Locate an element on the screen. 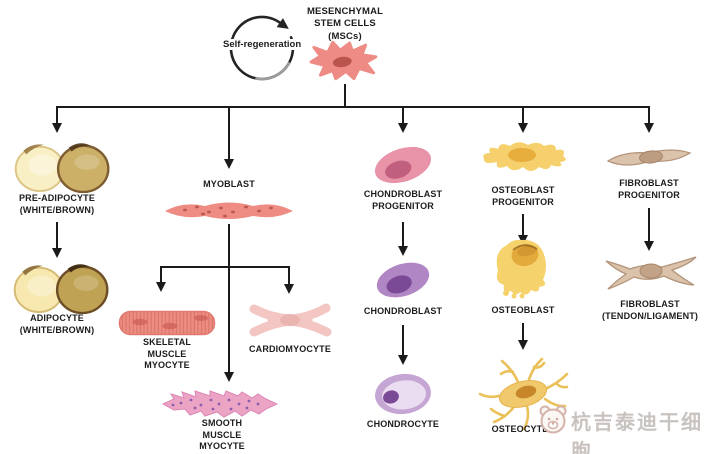 The height and width of the screenshot is (454, 715). cardiomyocyte-label: CARDIOMYOCYTE is located at coordinates (290, 349).